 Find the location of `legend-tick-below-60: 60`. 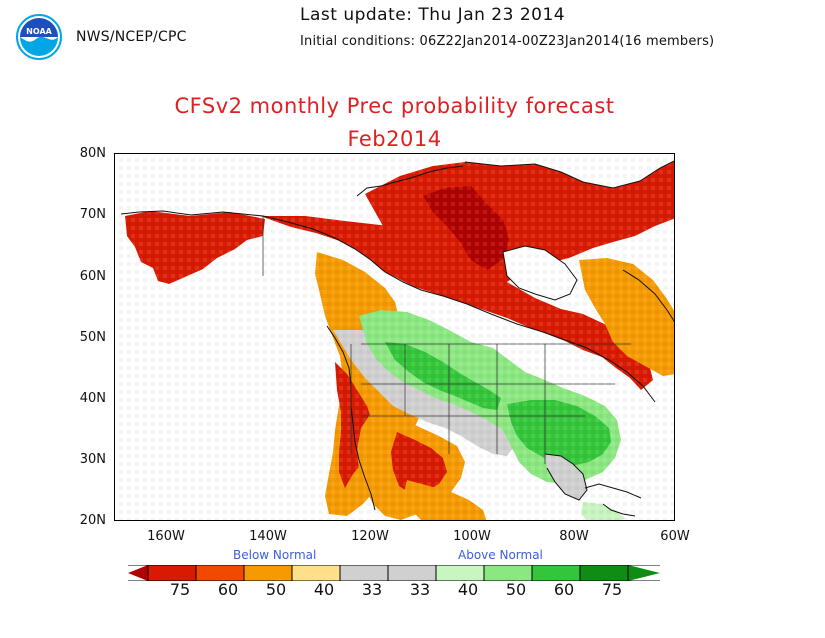

legend-tick-below-60: 60 is located at coordinates (228, 589).